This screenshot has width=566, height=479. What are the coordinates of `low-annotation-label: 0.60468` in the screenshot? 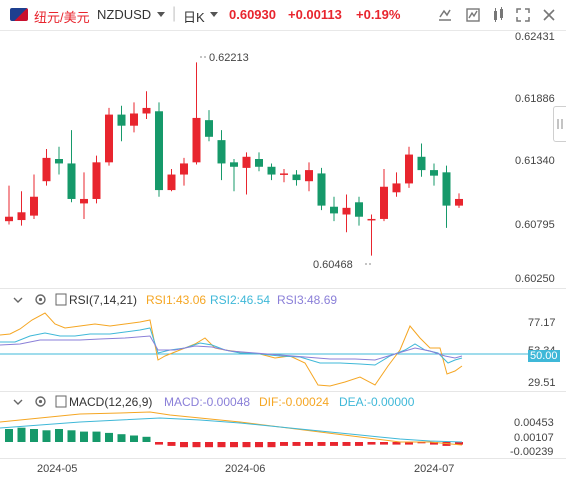 It's located at (333, 265).